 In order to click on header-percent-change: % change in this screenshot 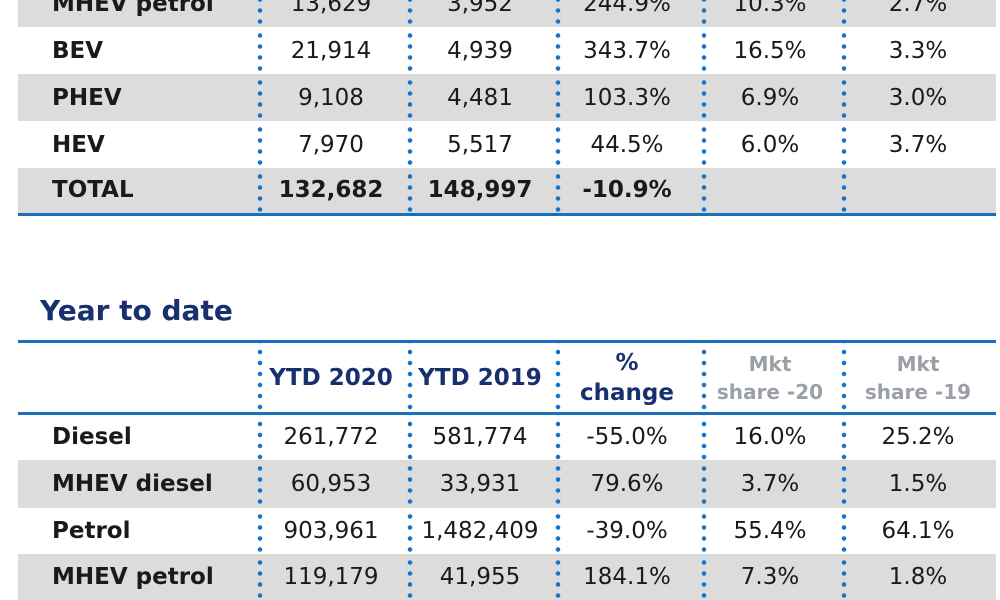, I will do `click(627, 377)`.